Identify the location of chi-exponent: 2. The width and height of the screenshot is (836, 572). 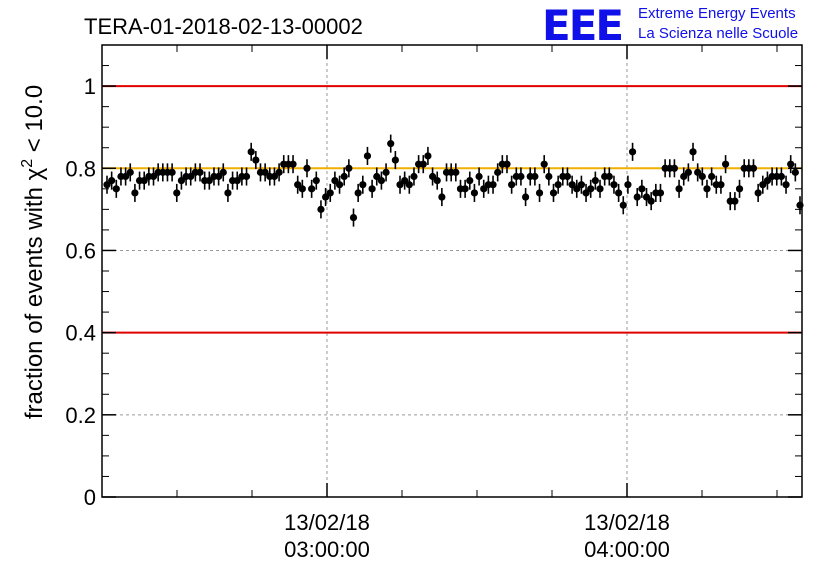
(27, 163).